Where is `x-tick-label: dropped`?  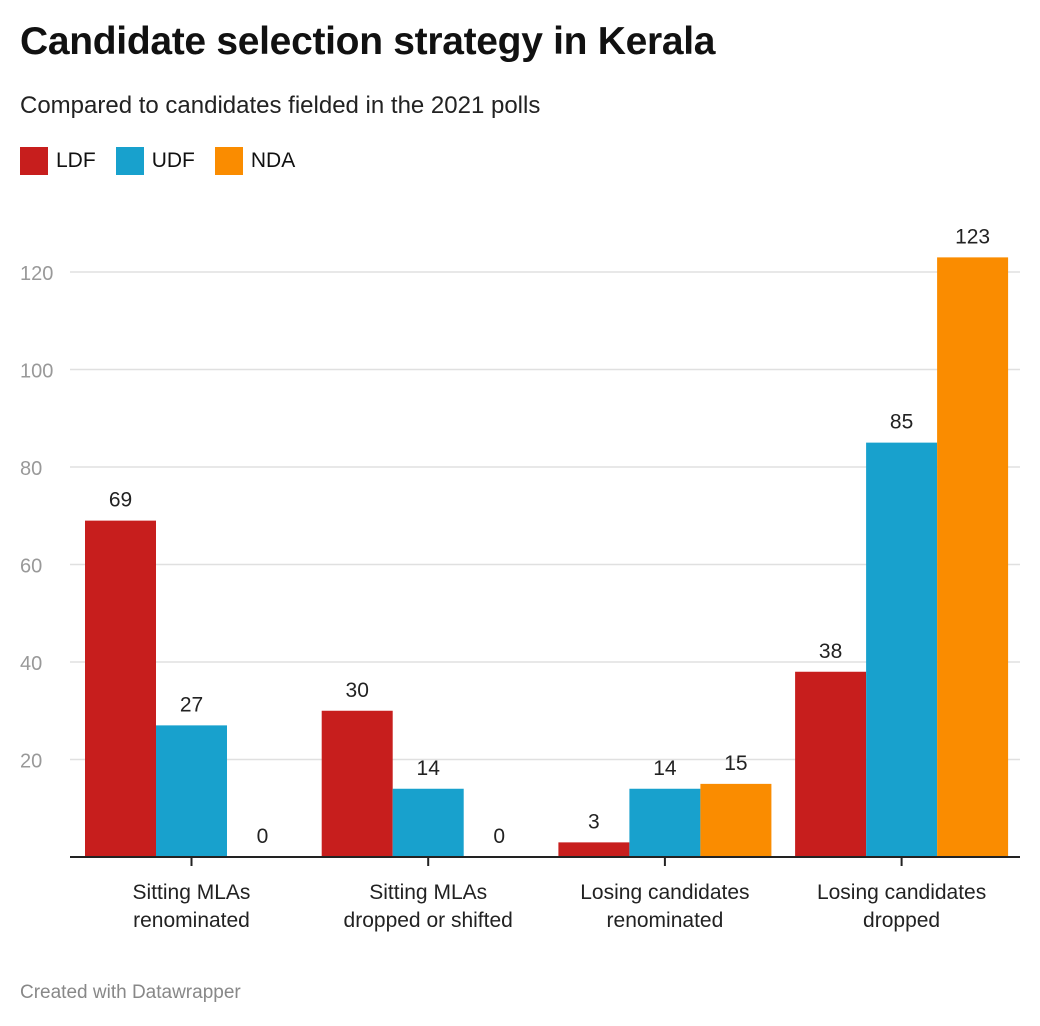 x-tick-label: dropped is located at coordinates (901, 920).